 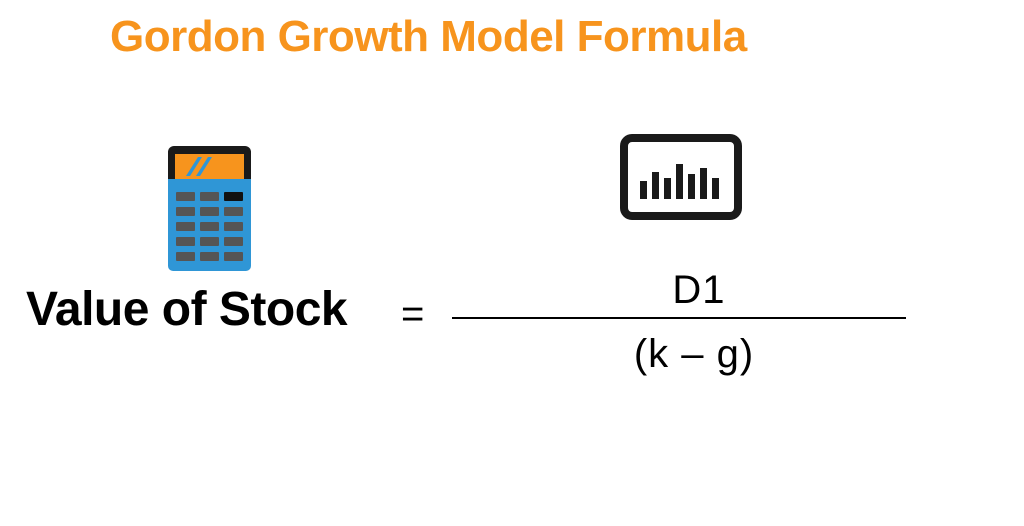 What do you see at coordinates (679, 318) in the screenshot?
I see `fraction-bar` at bounding box center [679, 318].